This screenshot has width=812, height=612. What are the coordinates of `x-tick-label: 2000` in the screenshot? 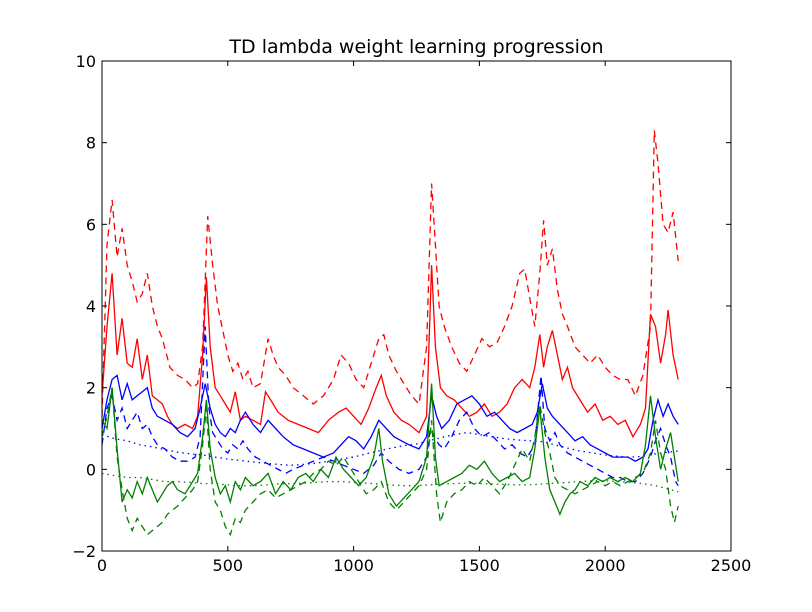 It's located at (605, 565).